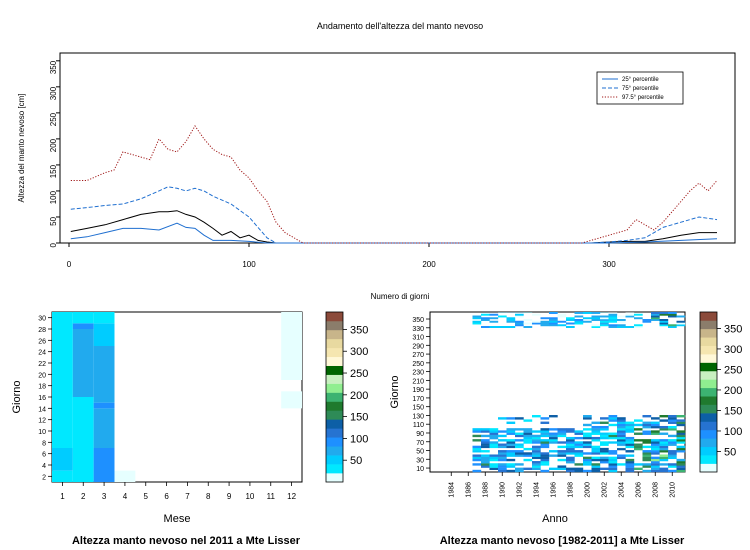 This screenshot has height=550, width=750. I want to click on x-tick-label: 4, so click(125, 496).